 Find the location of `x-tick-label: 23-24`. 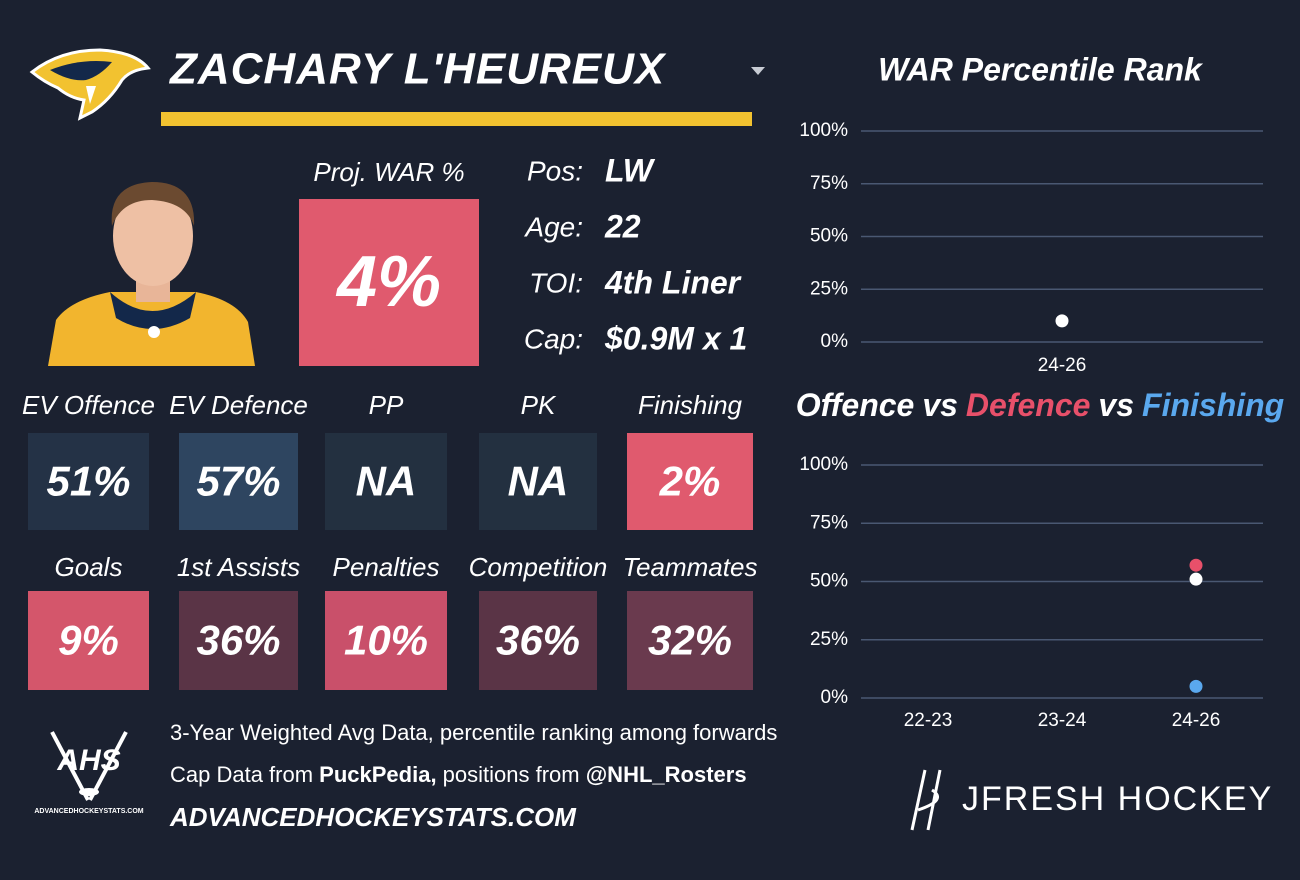

x-tick-label: 23-24 is located at coordinates (1062, 720).